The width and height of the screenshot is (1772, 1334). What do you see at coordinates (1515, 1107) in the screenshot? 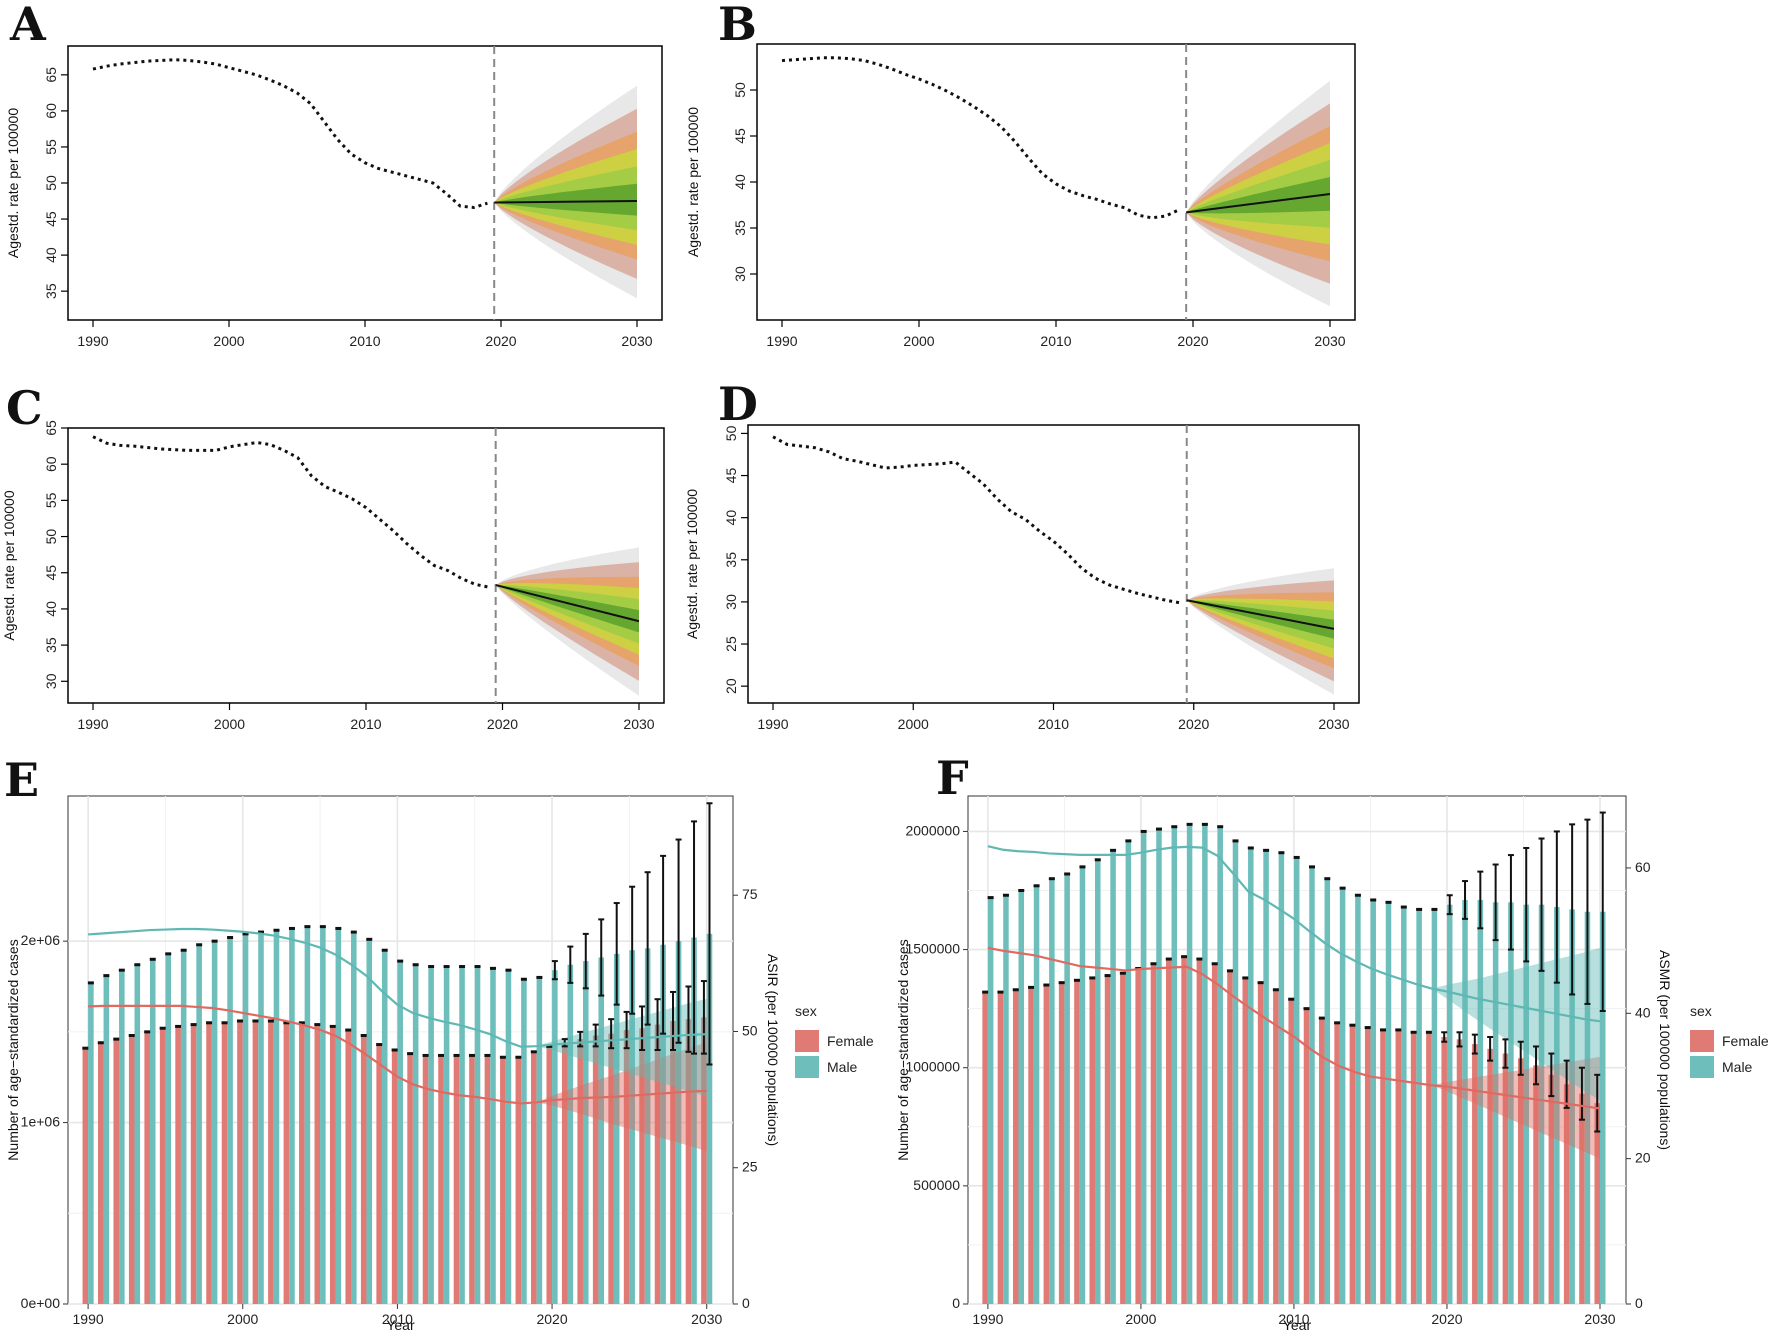
I see `female-rate-ribbon` at bounding box center [1515, 1107].